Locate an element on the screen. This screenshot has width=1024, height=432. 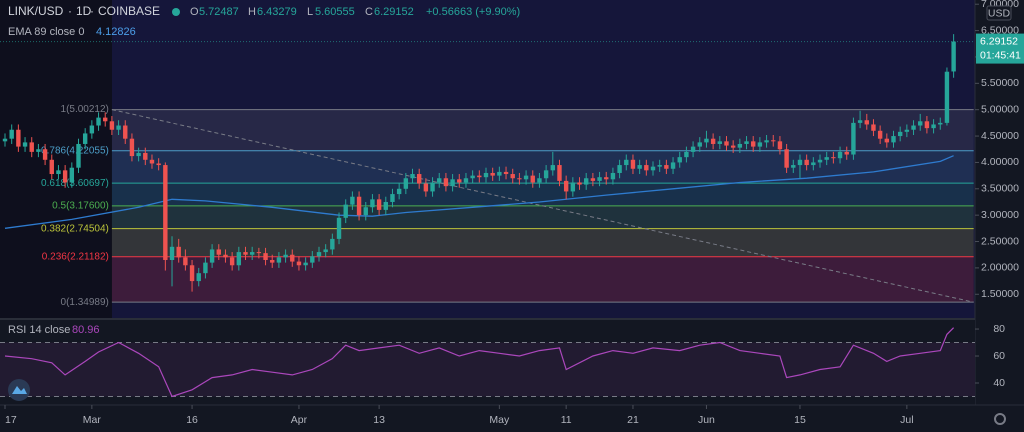
y-tick-label: 6.50000 is located at coordinates (1000, 30).